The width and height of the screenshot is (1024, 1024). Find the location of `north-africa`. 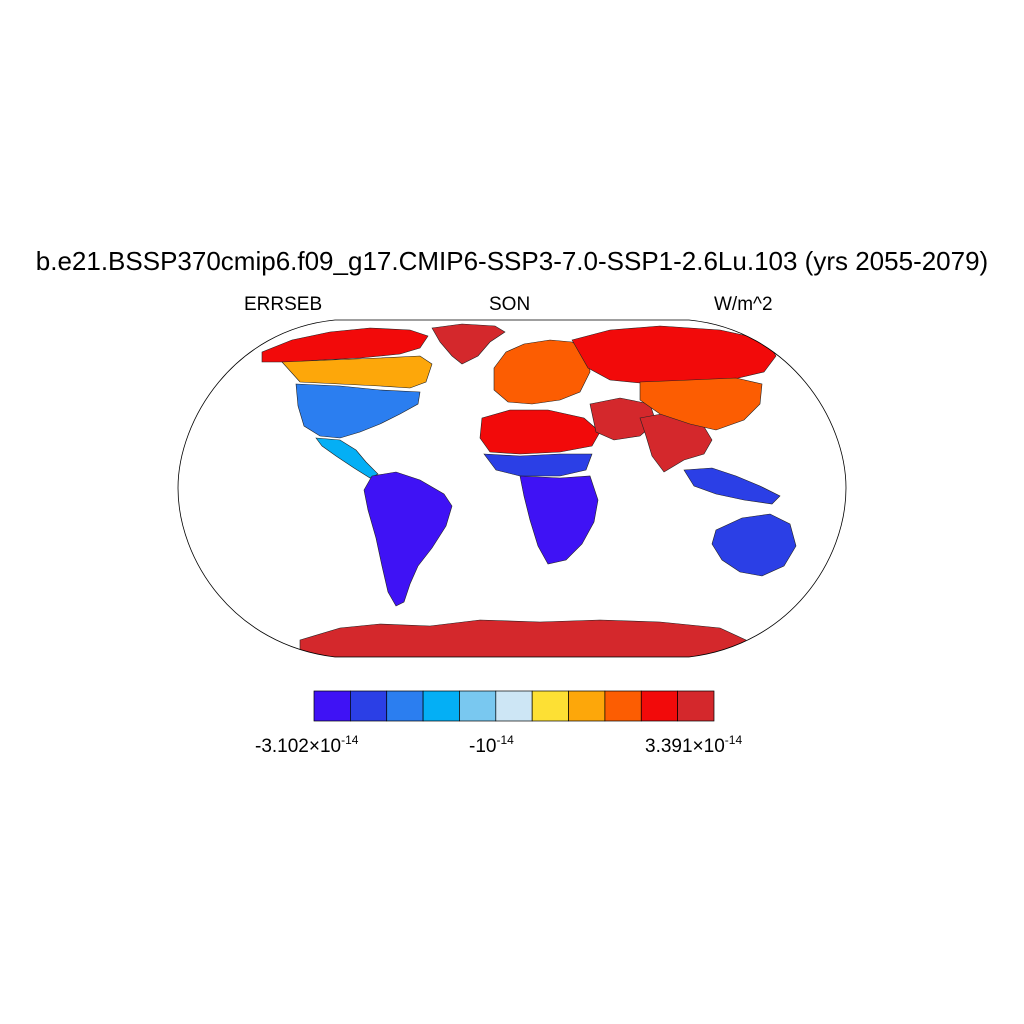

north-africa is located at coordinates (540, 432).